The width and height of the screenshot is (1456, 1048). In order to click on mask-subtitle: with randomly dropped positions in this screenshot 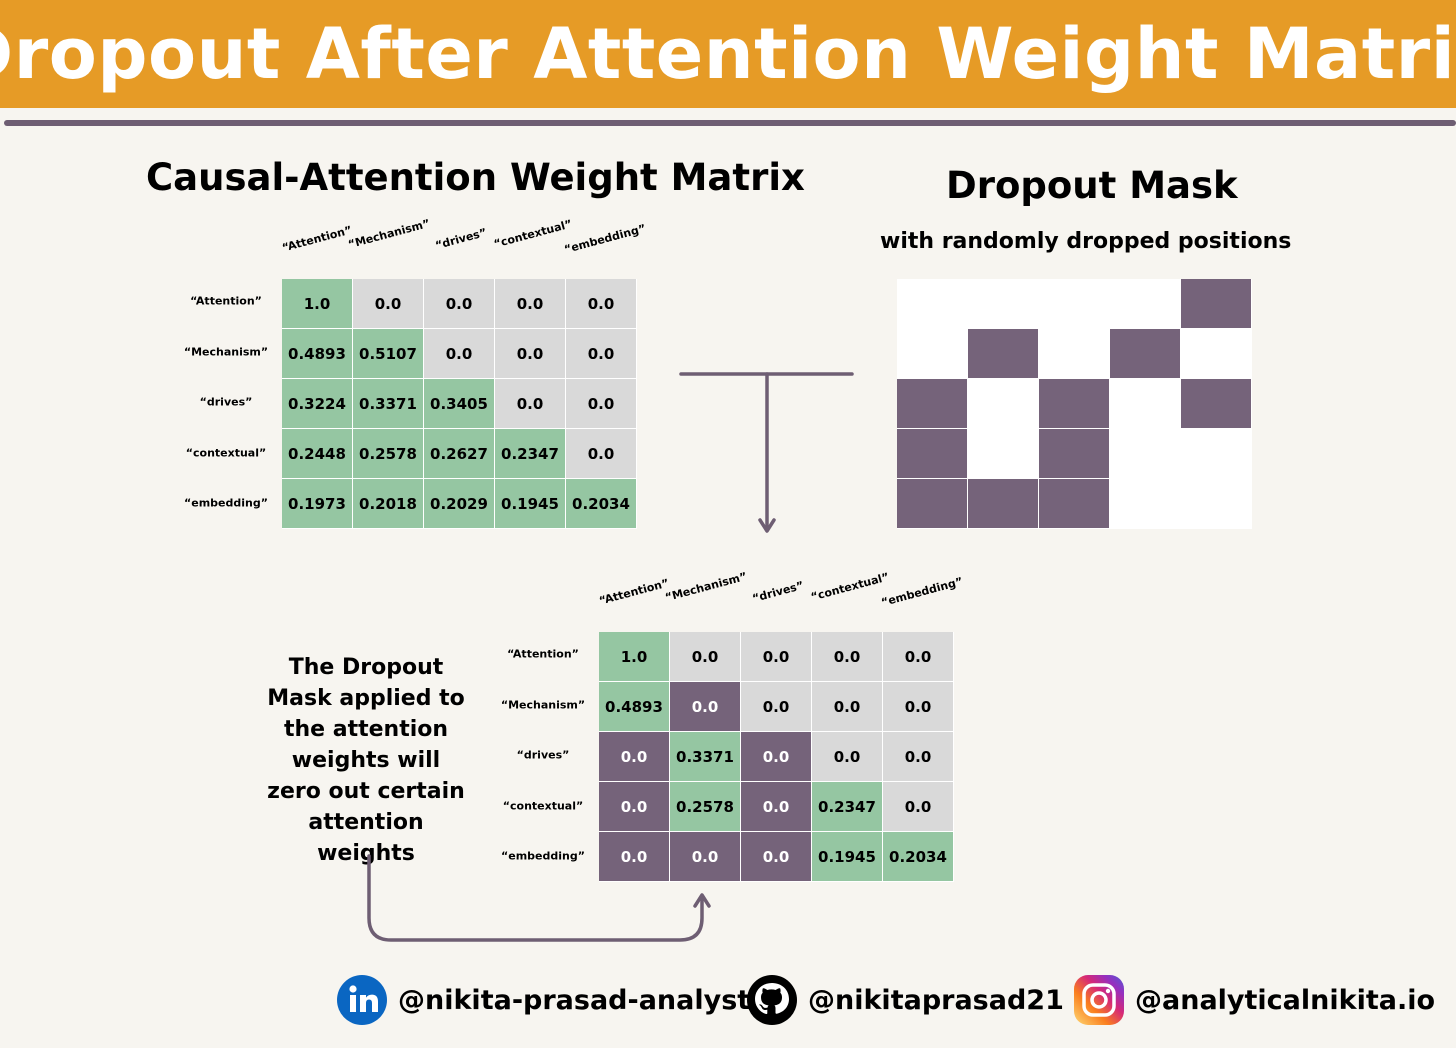, I will do `click(1086, 241)`.